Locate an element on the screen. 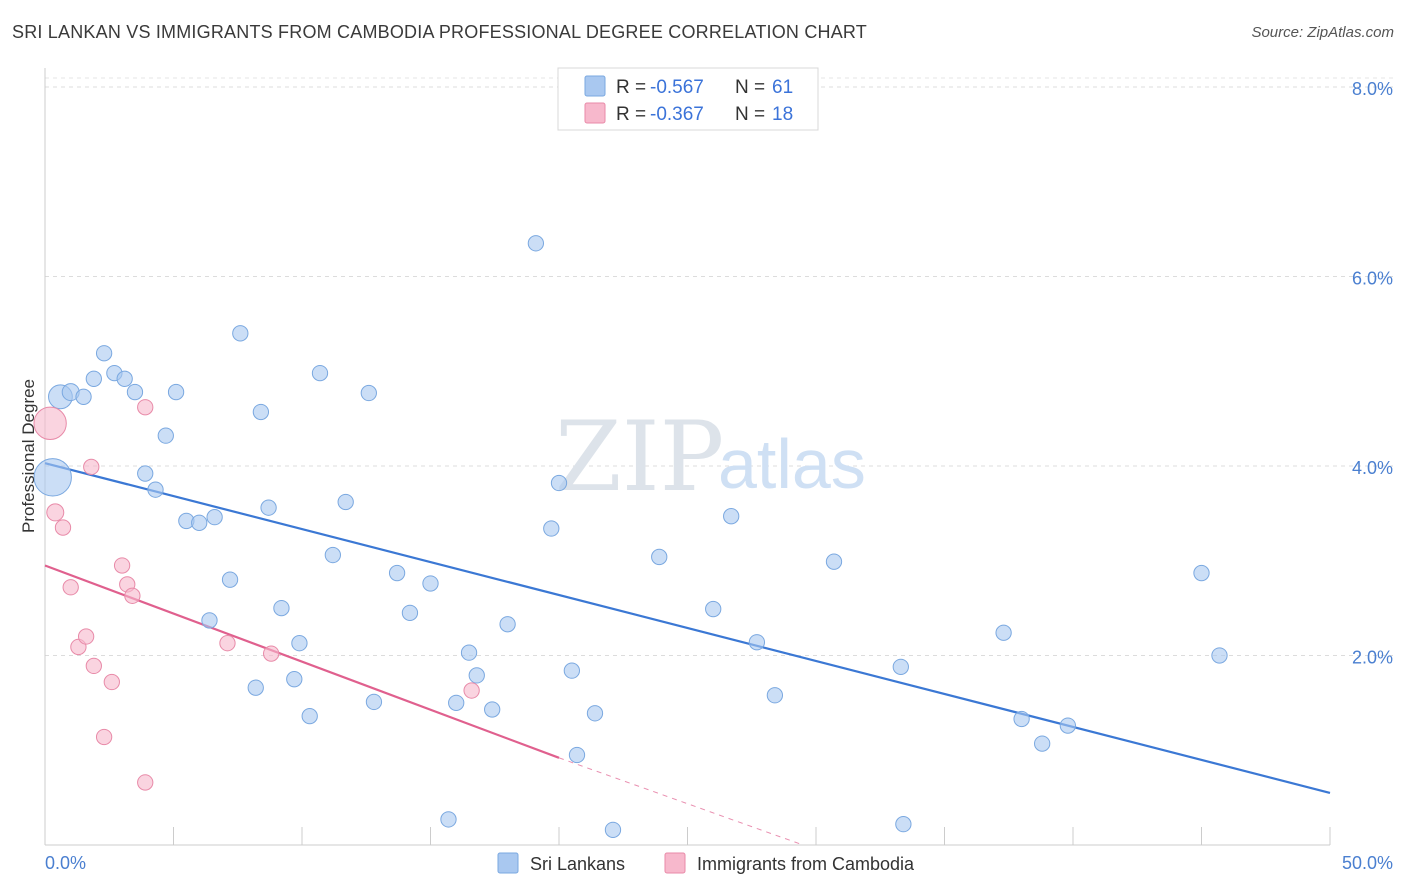 The height and width of the screenshot is (892, 1406). legend-label-cambodia: Immigrants from Cambodia is located at coordinates (806, 864).